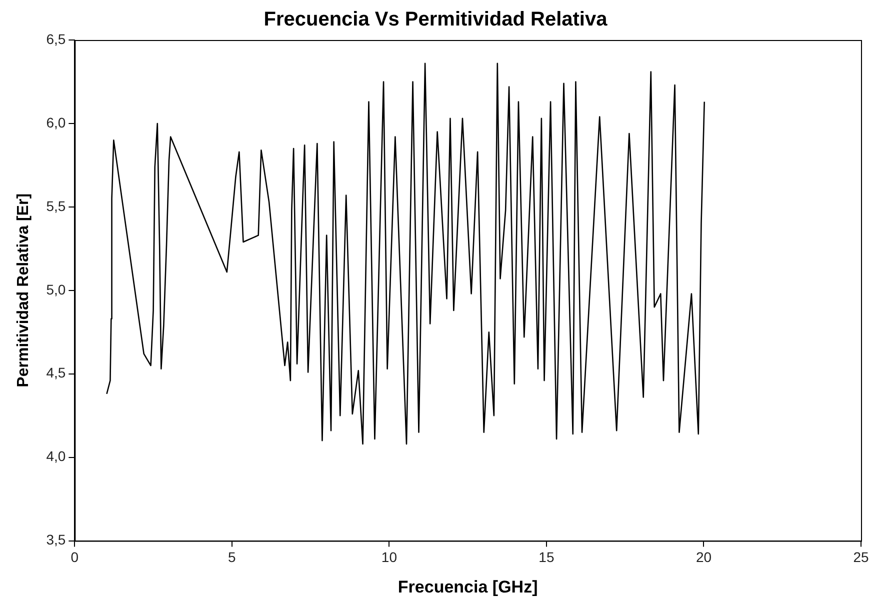 Image resolution: width=873 pixels, height=610 pixels. Describe the element at coordinates (56, 122) in the screenshot. I see `y-tick-label: 6,0` at that location.